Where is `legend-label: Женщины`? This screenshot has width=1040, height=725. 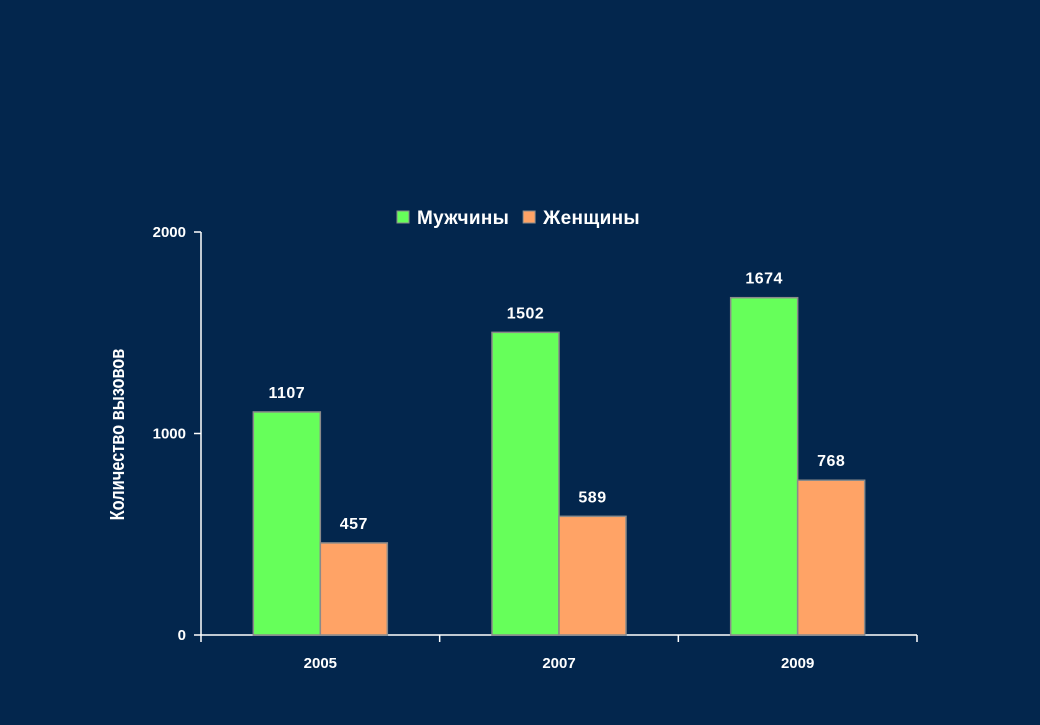
legend-label: Женщины is located at coordinates (591, 218).